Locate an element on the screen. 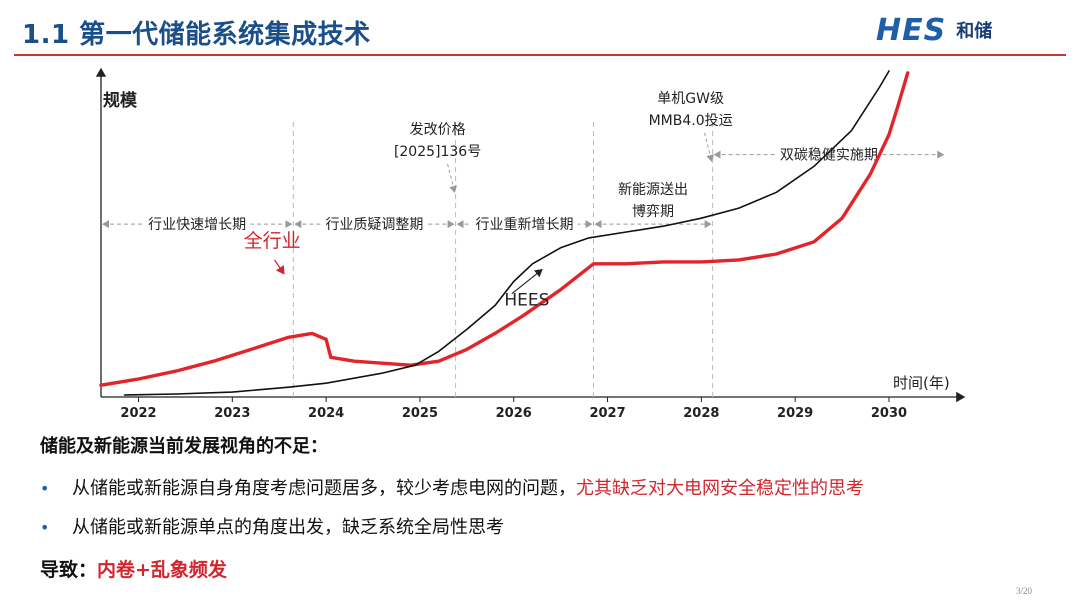  x-axis-label: 时间(年) is located at coordinates (921, 383).